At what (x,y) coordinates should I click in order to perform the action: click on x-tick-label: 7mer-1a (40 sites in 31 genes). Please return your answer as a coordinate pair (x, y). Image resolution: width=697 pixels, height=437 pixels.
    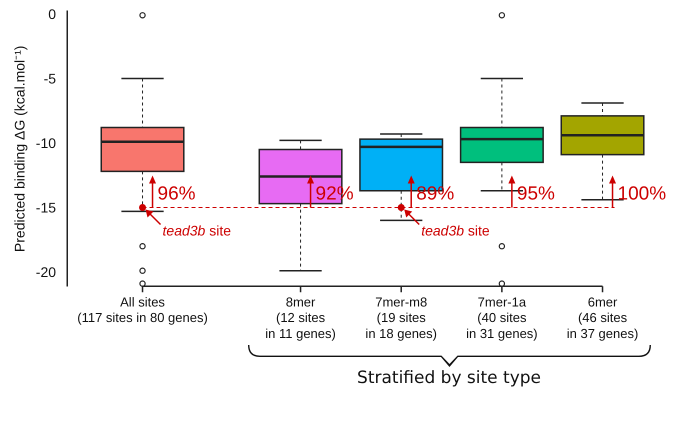
    Looking at the image, I should click on (502, 317).